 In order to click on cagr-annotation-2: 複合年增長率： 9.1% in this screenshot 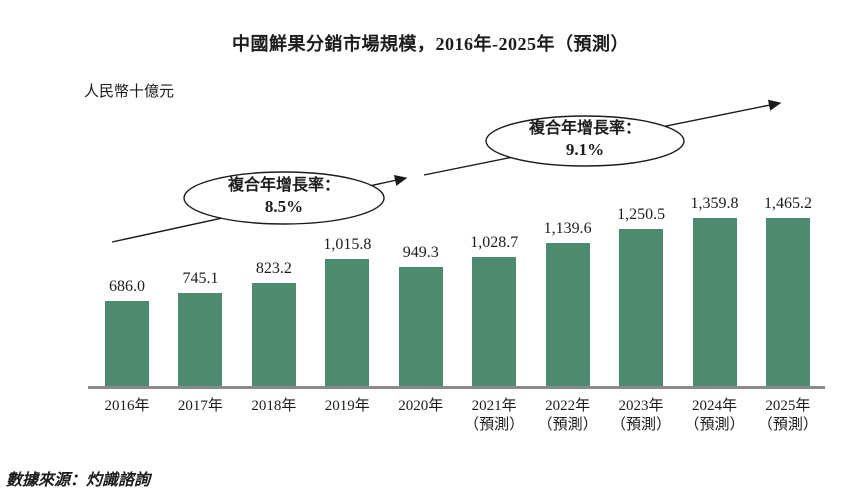, I will do `click(585, 139)`.